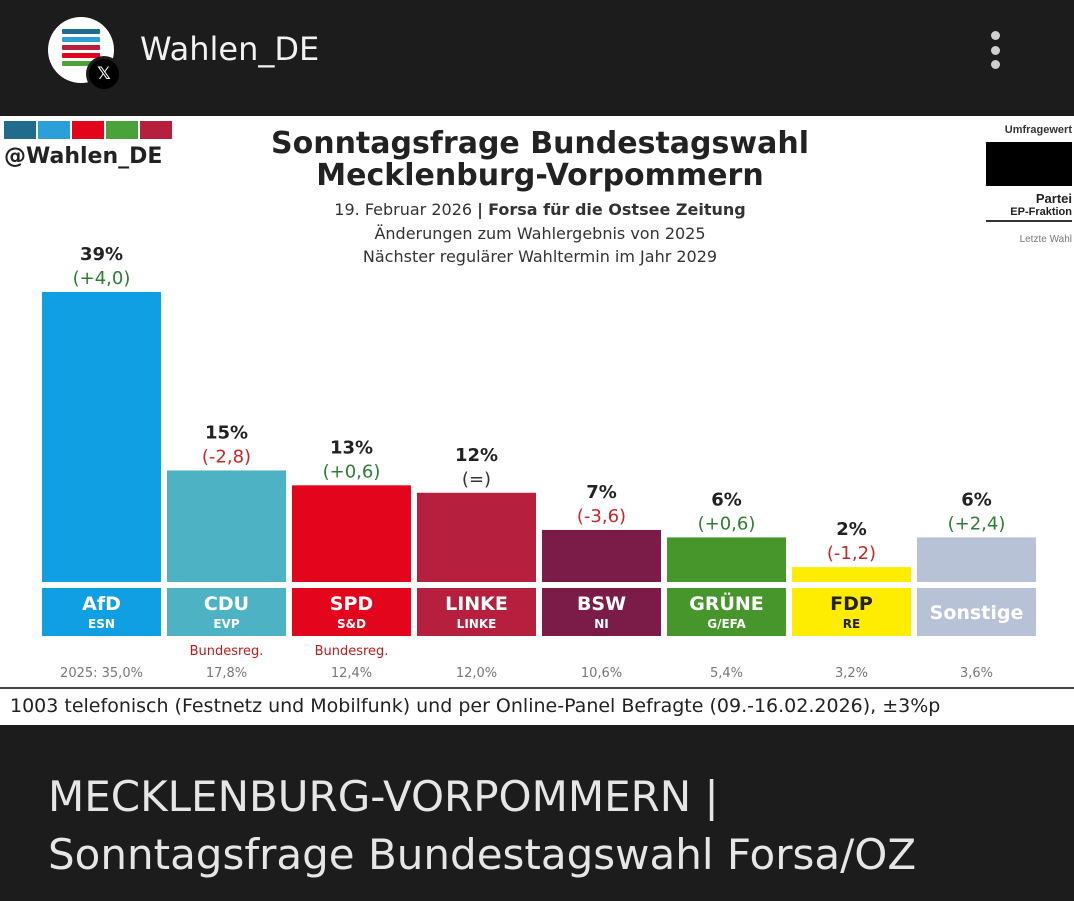 This screenshot has height=901, width=1074. Describe the element at coordinates (726, 624) in the screenshot. I see `ep-group: G/EFA` at that location.